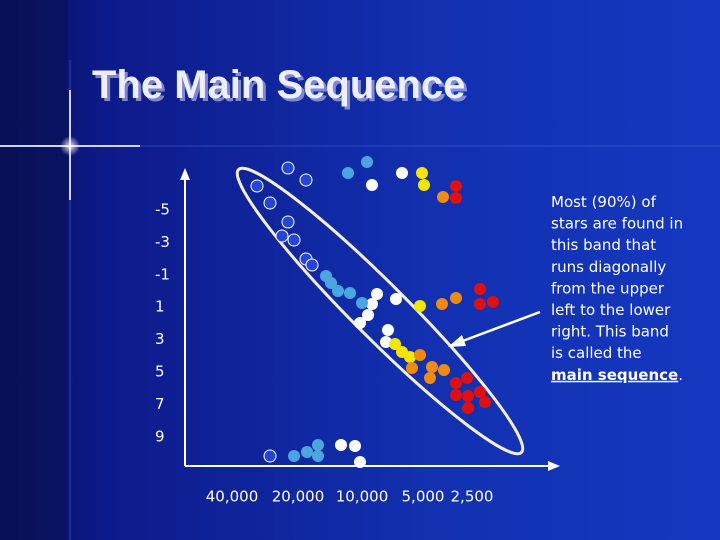 The height and width of the screenshot is (540, 720). I want to click on annotation-line: main sequence., so click(617, 375).